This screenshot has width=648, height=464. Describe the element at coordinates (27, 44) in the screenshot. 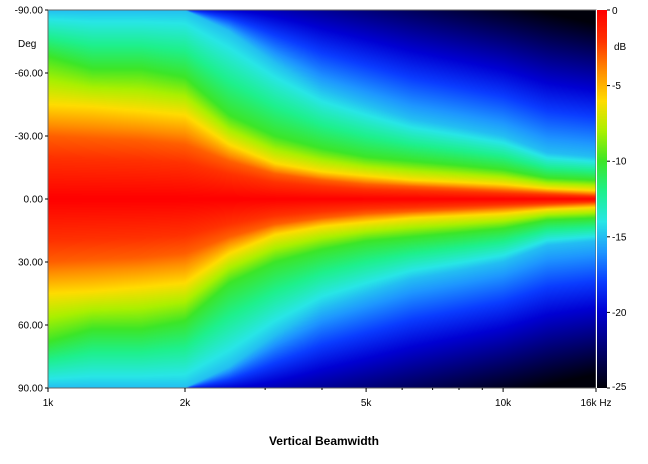

I see `y-axis-unit: Deg` at that location.